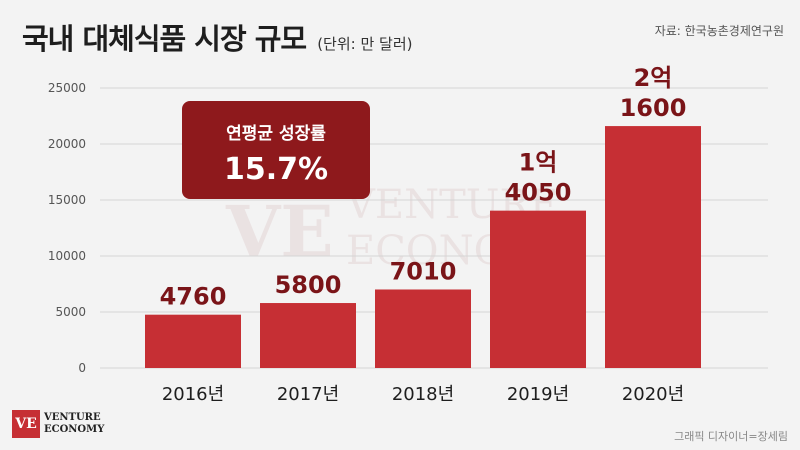  Describe the element at coordinates (653, 78) in the screenshot. I see `data-label: 2억` at that location.